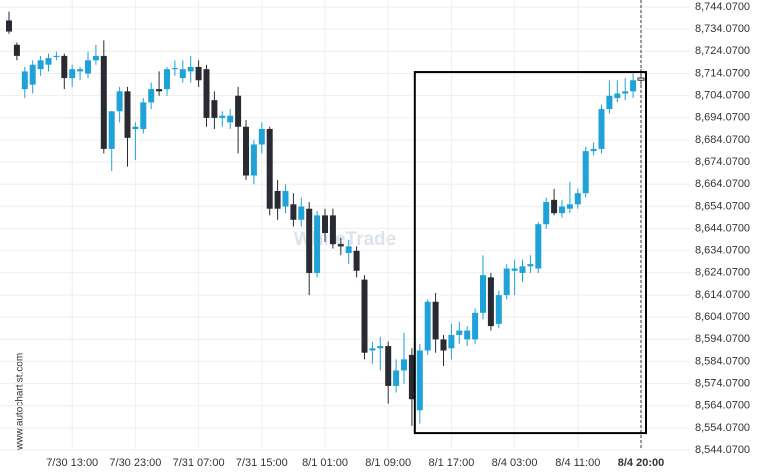  What do you see at coordinates (515, 463) in the screenshot?
I see `x-tick-label: 8/4 03:00` at bounding box center [515, 463].